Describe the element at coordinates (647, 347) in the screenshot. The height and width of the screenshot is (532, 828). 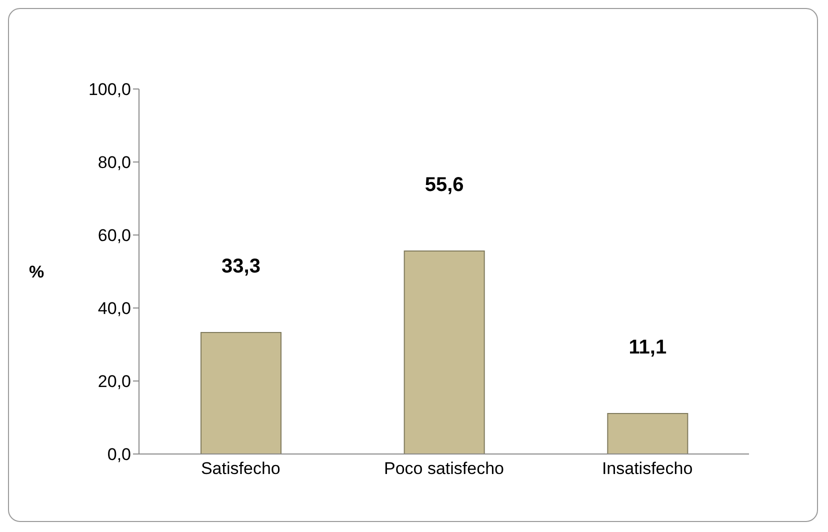
I see `data-label: 11,1` at that location.